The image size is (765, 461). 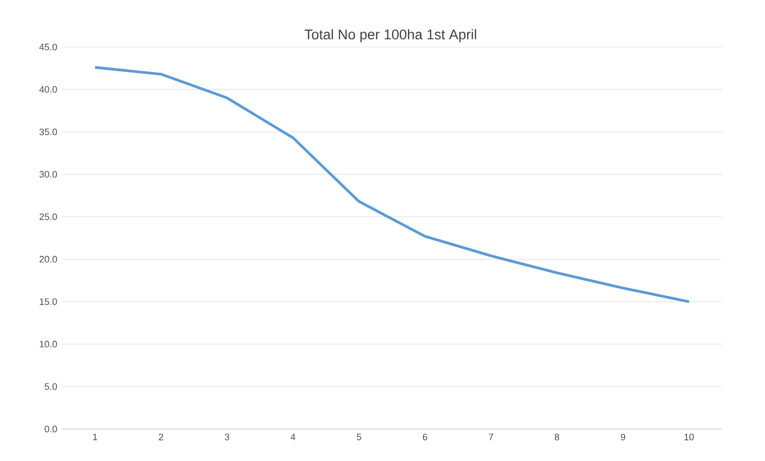 What do you see at coordinates (48, 89) in the screenshot?
I see `y-tick-label: 40.0` at bounding box center [48, 89].